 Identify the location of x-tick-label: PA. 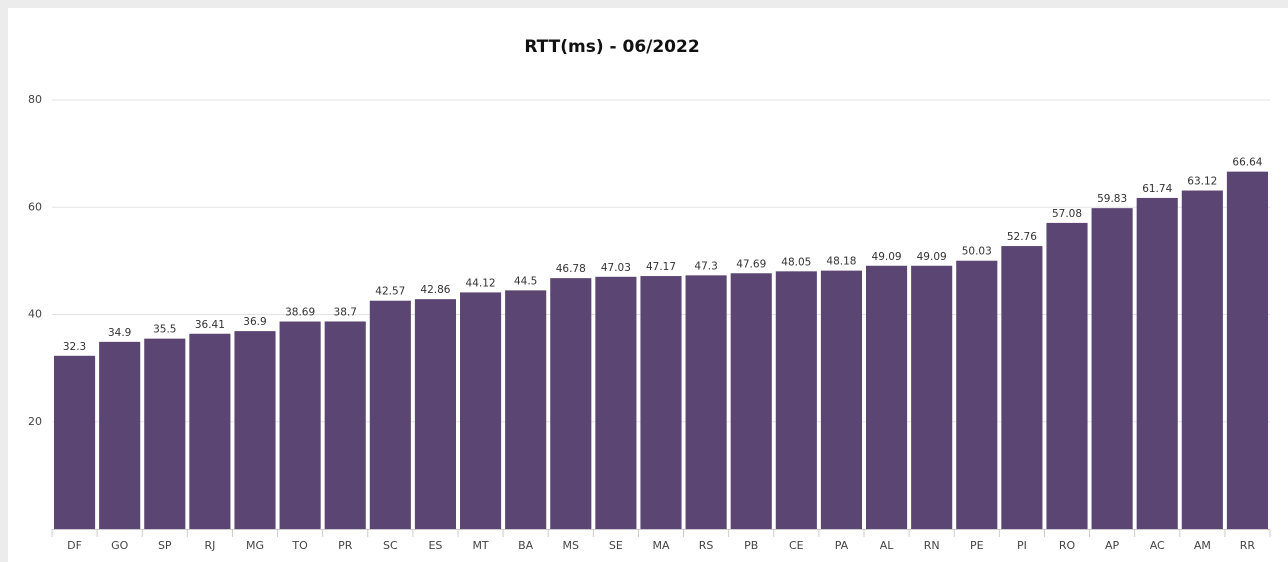
(842, 545).